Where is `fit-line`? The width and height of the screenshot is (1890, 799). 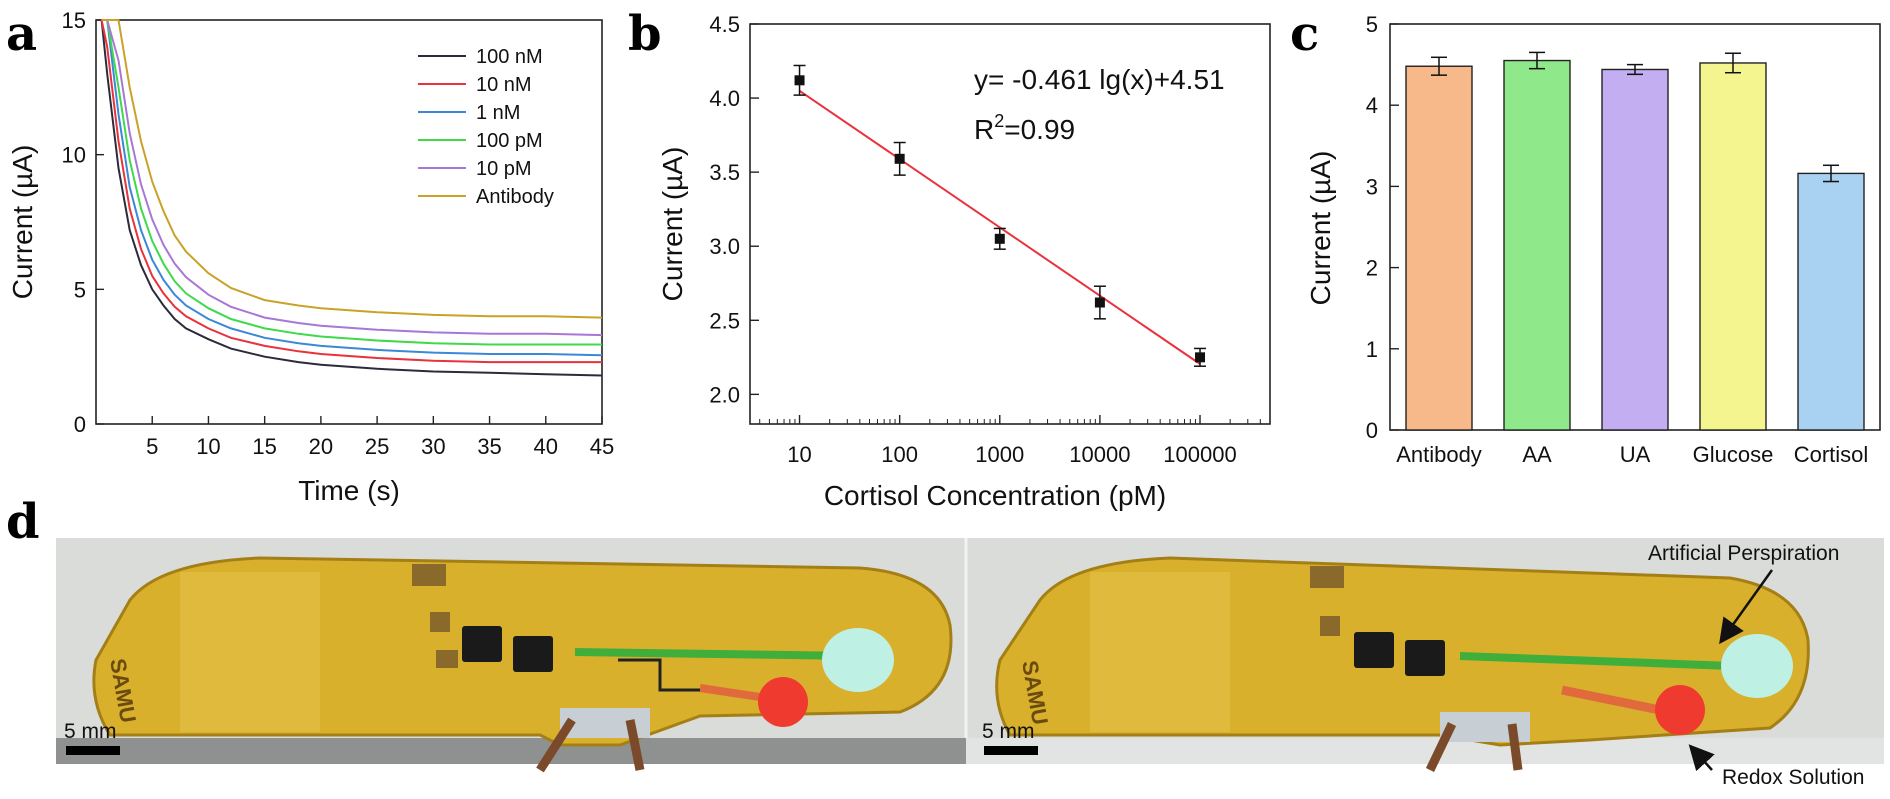 fit-line is located at coordinates (999, 227).